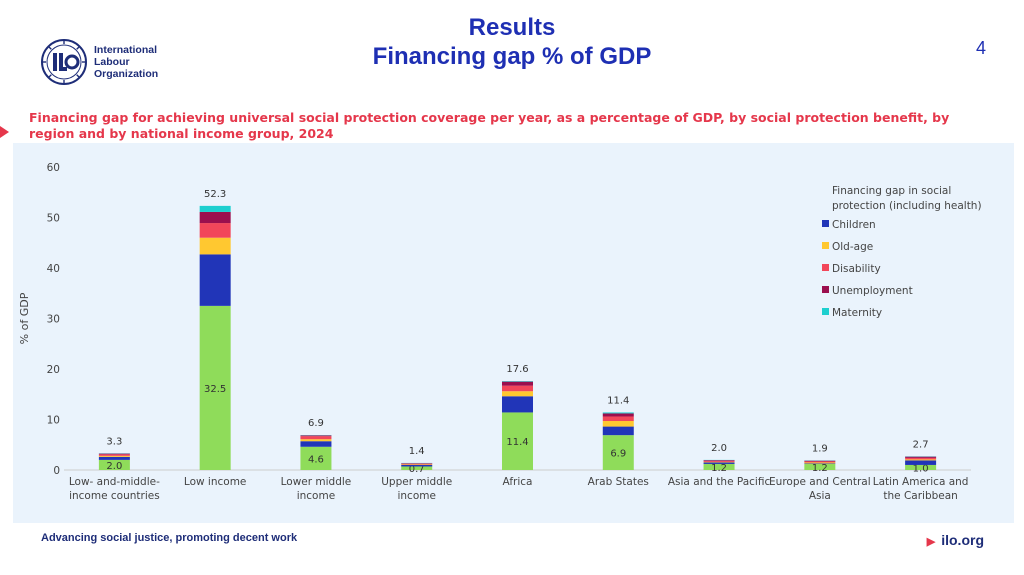 The width and height of the screenshot is (1024, 575). What do you see at coordinates (53, 269) in the screenshot?
I see `y-tick-label: 40` at bounding box center [53, 269].